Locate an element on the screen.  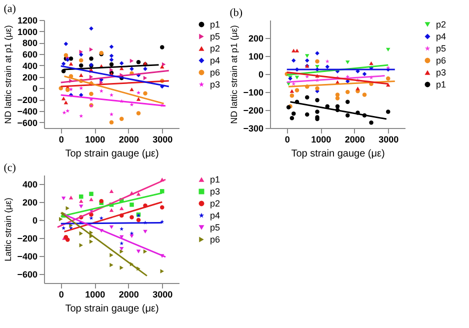
chart-title: (c) is located at coordinates (10, 168).